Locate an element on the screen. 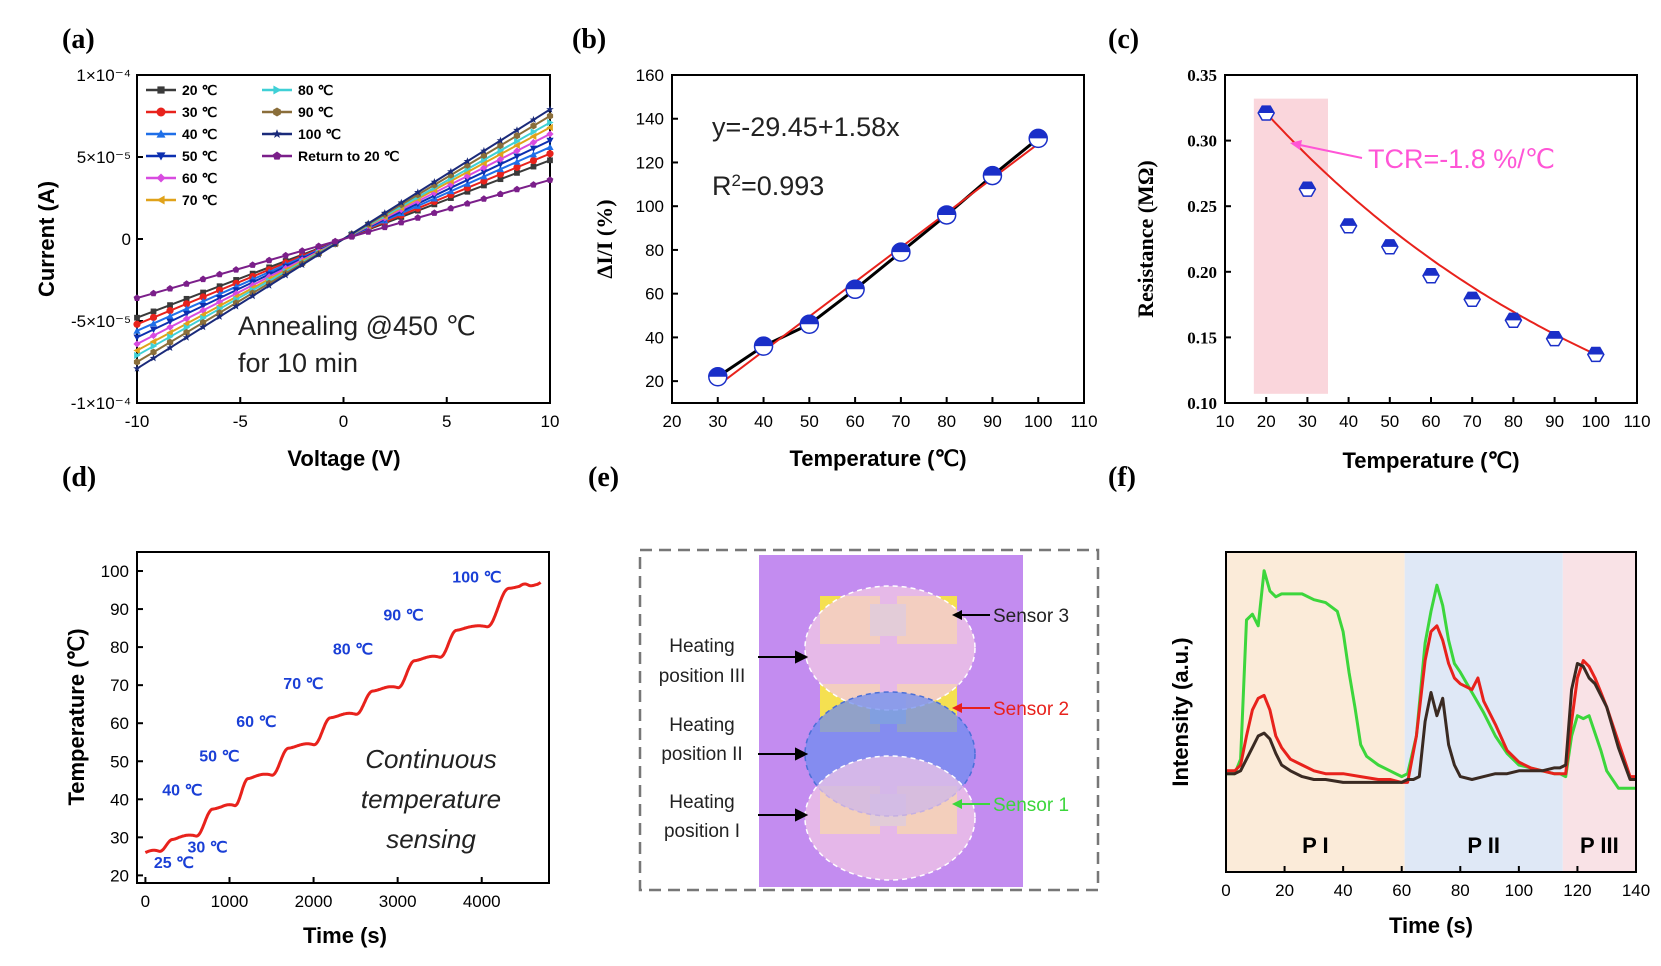 The height and width of the screenshot is (966, 1661). heating-3-label-line2: position III is located at coordinates (702, 676).